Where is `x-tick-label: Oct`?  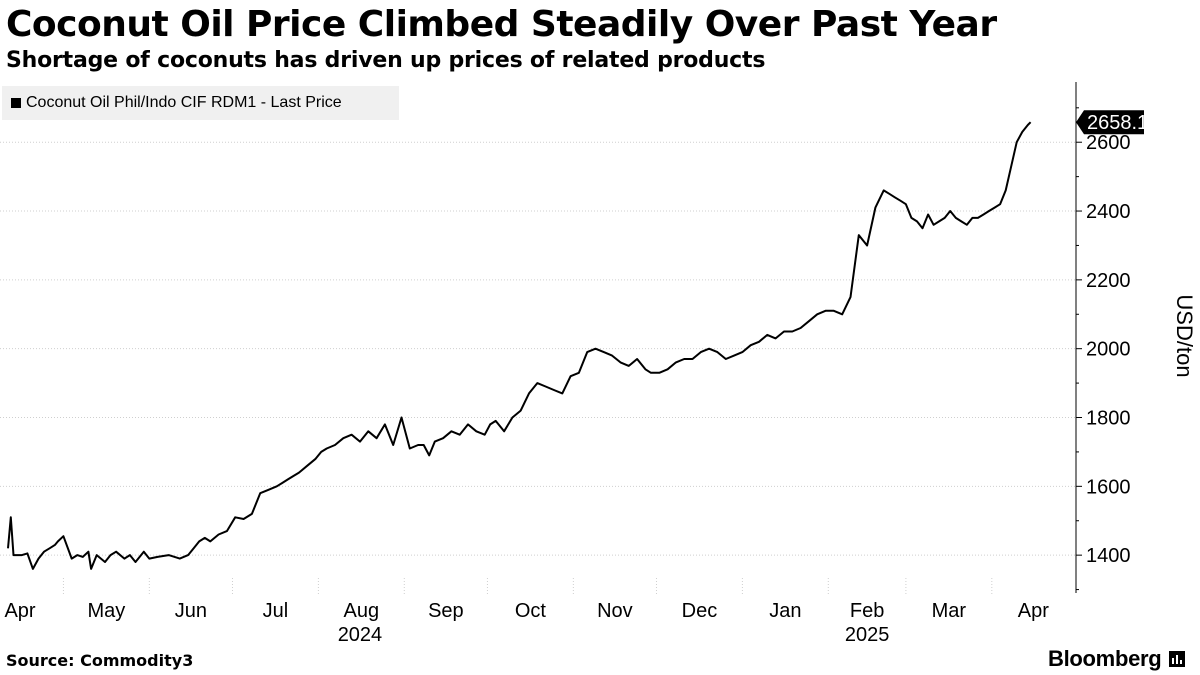
x-tick-label: Oct is located at coordinates (531, 611).